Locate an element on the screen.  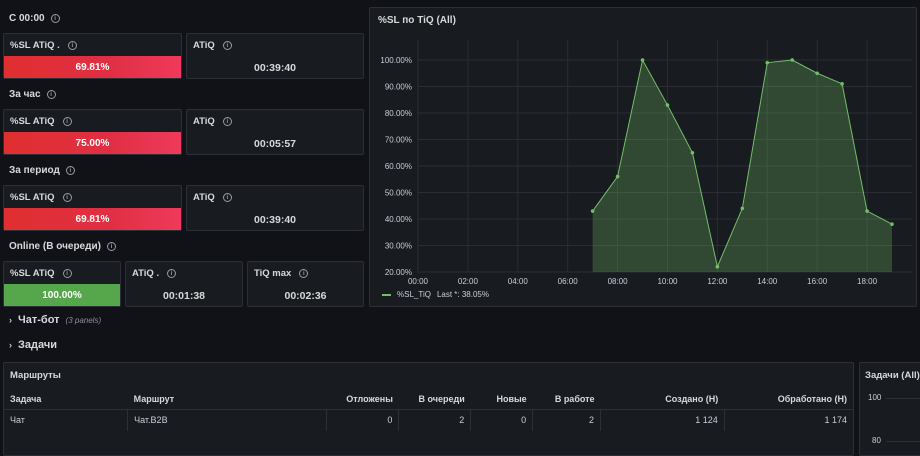
x-tick-label: 18:00 is located at coordinates (867, 281).